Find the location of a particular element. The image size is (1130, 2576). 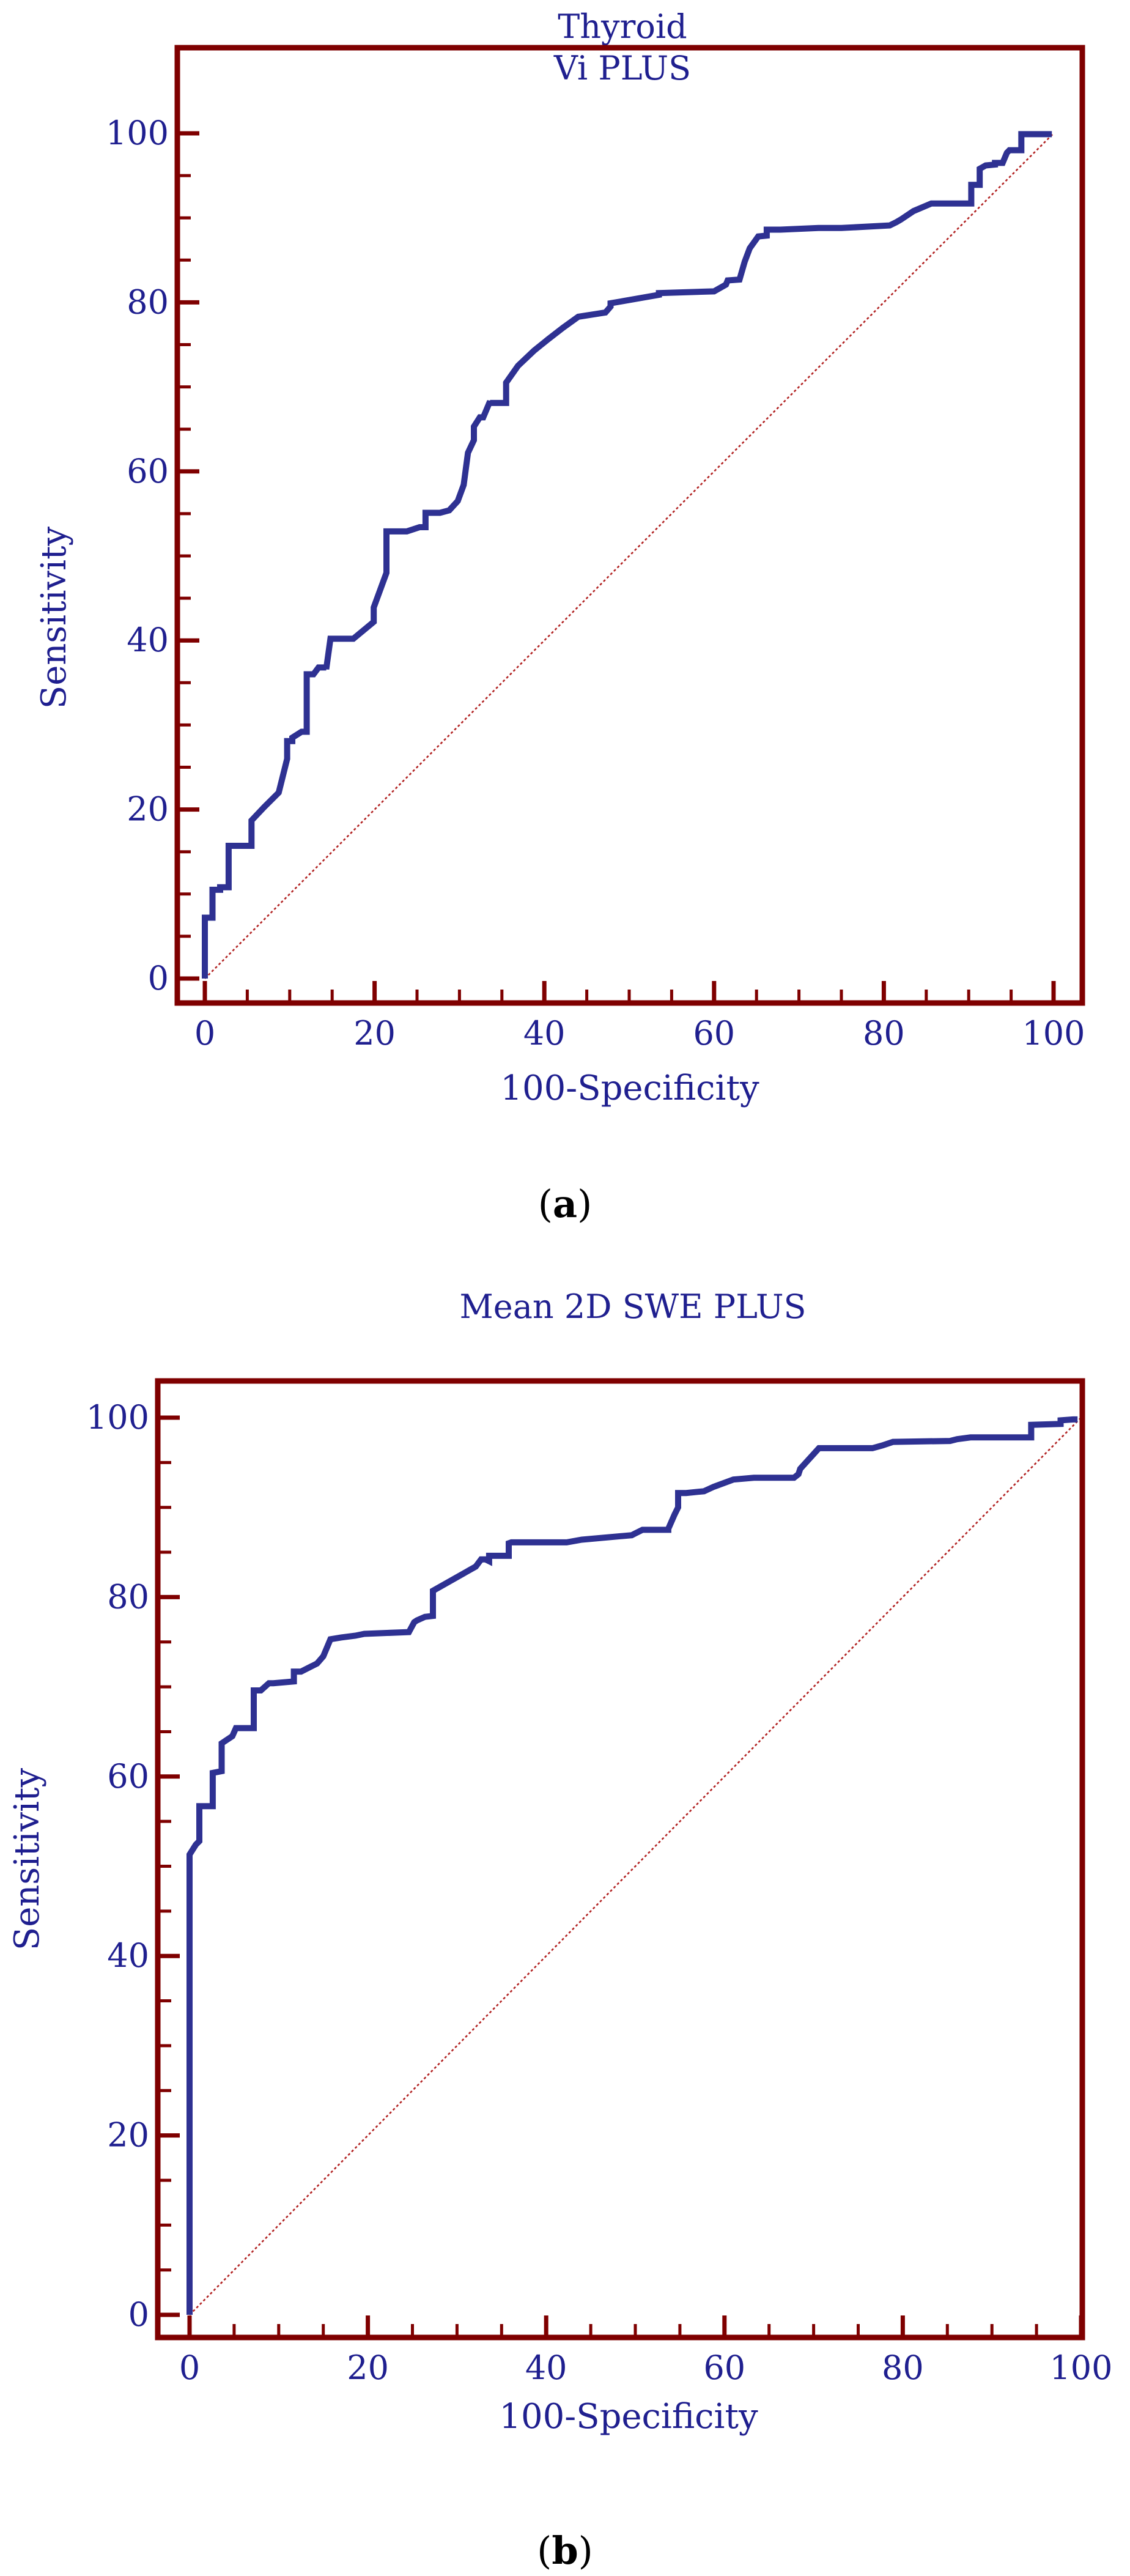

panel-a-caption: (a) is located at coordinates (565, 1204).